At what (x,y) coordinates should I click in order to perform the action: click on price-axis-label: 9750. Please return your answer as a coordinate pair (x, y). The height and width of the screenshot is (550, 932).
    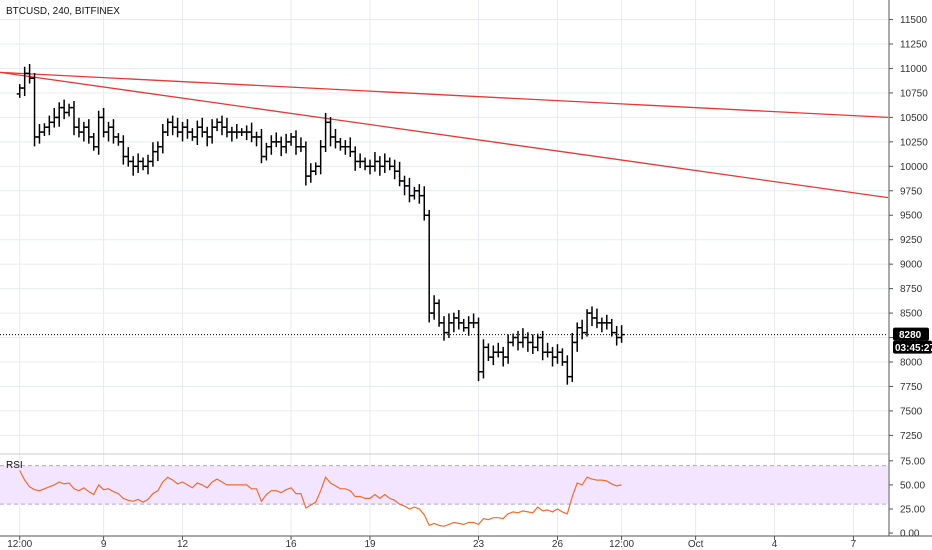
    Looking at the image, I should click on (911, 191).